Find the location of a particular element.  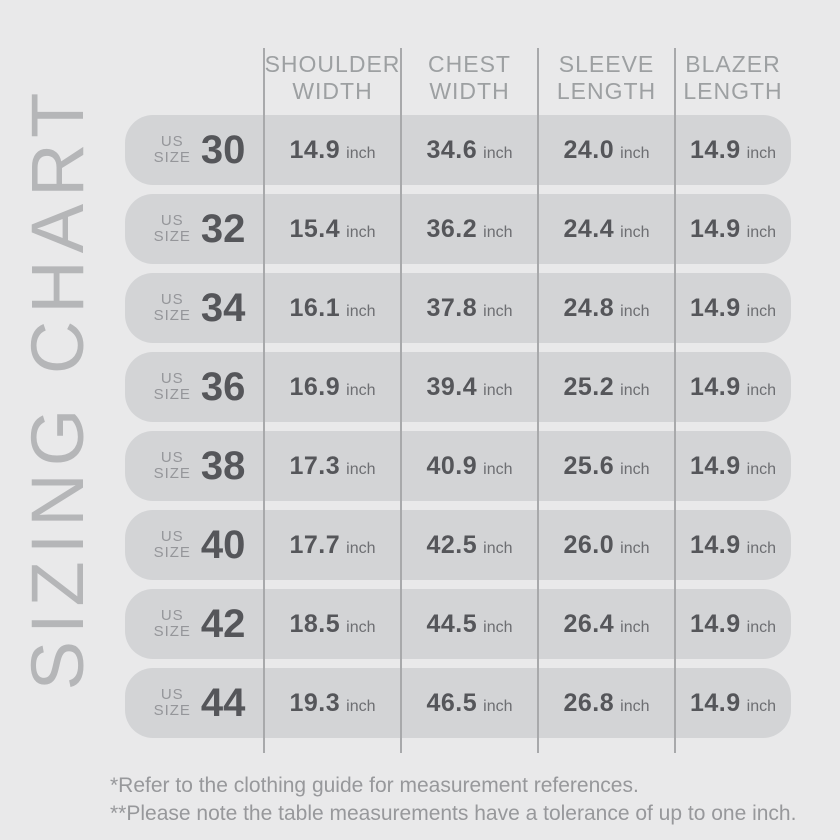

measurement-value: 42.5 is located at coordinates (452, 544).